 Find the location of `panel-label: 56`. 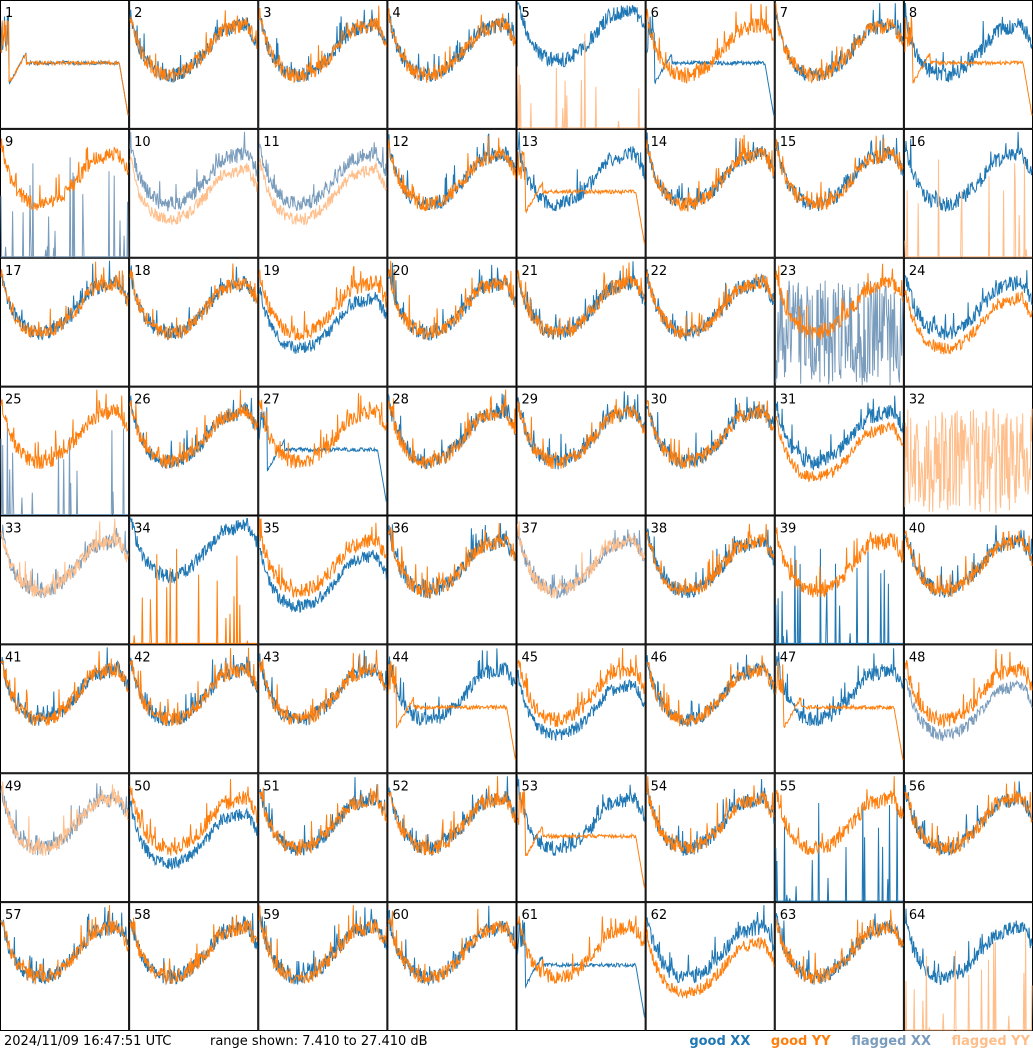

panel-label: 56 is located at coordinates (917, 786).